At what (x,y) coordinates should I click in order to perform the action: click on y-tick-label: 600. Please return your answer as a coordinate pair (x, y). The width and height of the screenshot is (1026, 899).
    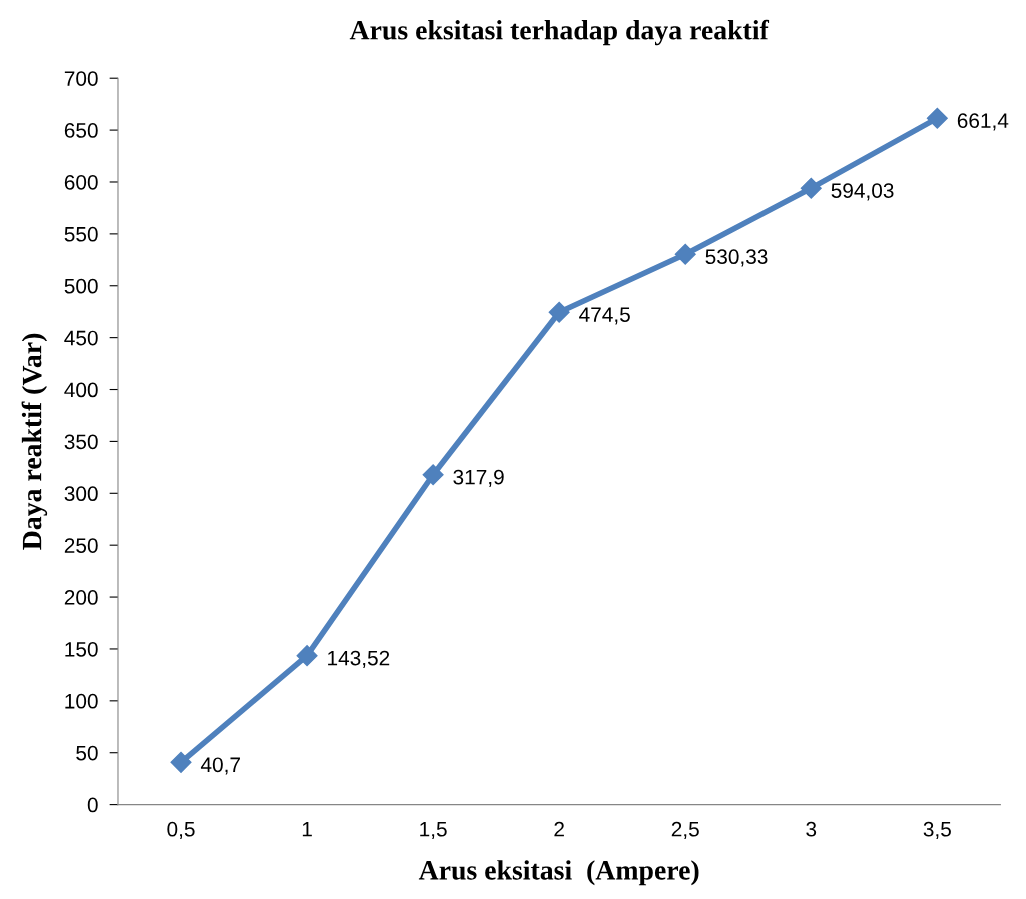
    Looking at the image, I should click on (81, 182).